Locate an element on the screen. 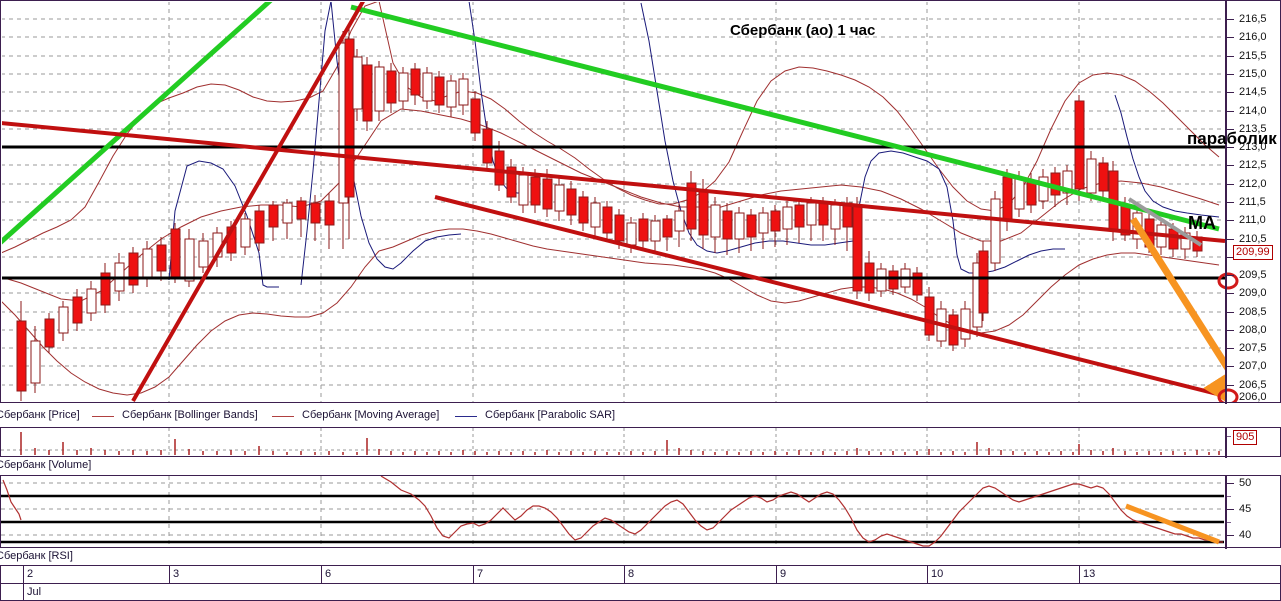 This screenshot has height=601, width=1281. rsi-tick-40: 40 is located at coordinates (1245, 535).